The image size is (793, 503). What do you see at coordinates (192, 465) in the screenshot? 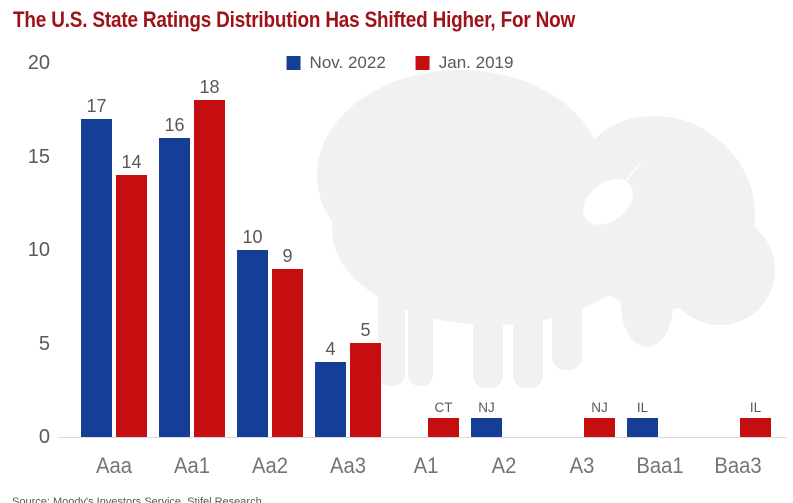
I see `x-tick-aa1: Aa1` at bounding box center [192, 465].